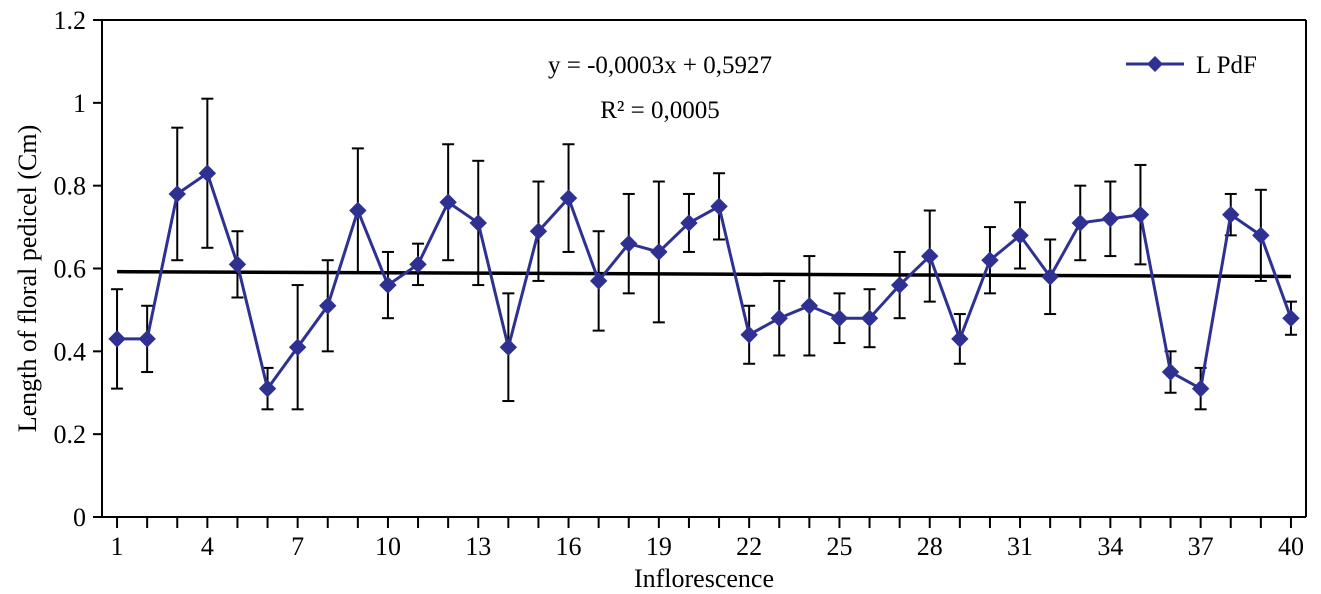  Describe the element at coordinates (1191, 65) in the screenshot. I see `legend: L PdF` at that location.